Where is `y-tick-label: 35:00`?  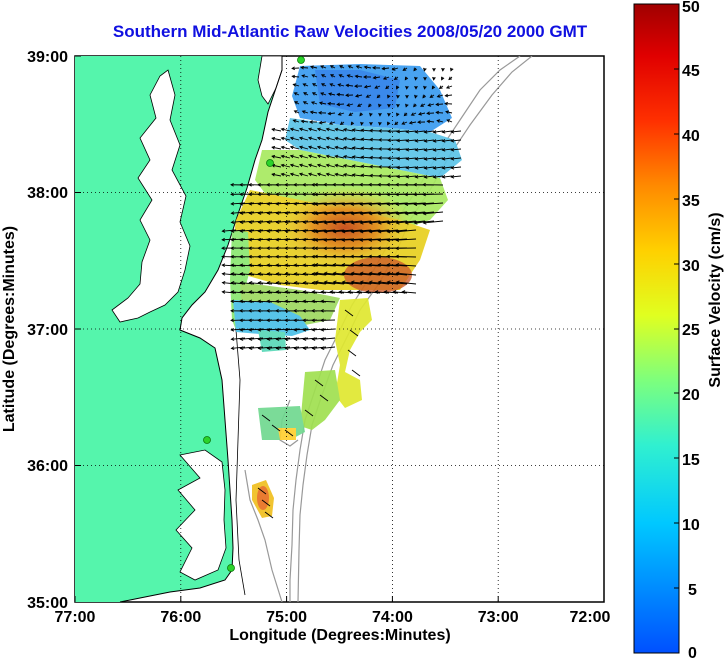 y-tick-label: 35:00 is located at coordinates (47, 603).